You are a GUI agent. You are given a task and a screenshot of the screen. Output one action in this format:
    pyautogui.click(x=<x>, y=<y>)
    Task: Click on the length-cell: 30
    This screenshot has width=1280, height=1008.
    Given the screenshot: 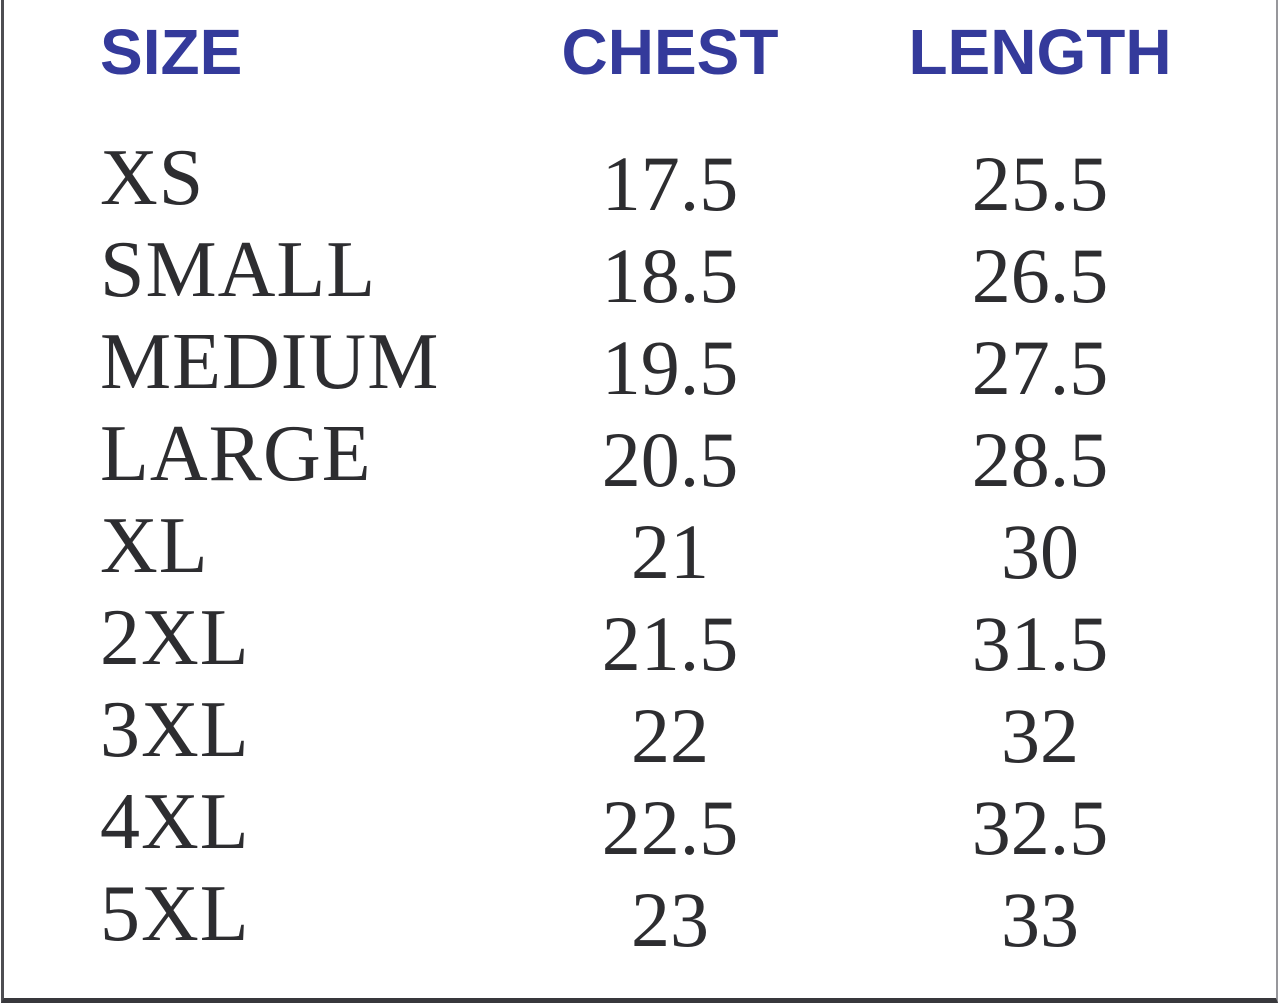 What is the action you would take?
    pyautogui.click(x=1040, y=551)
    